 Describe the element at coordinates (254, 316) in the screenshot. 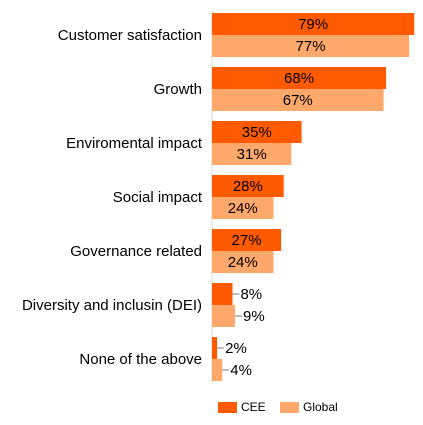

I see `data-label: 9%` at that location.